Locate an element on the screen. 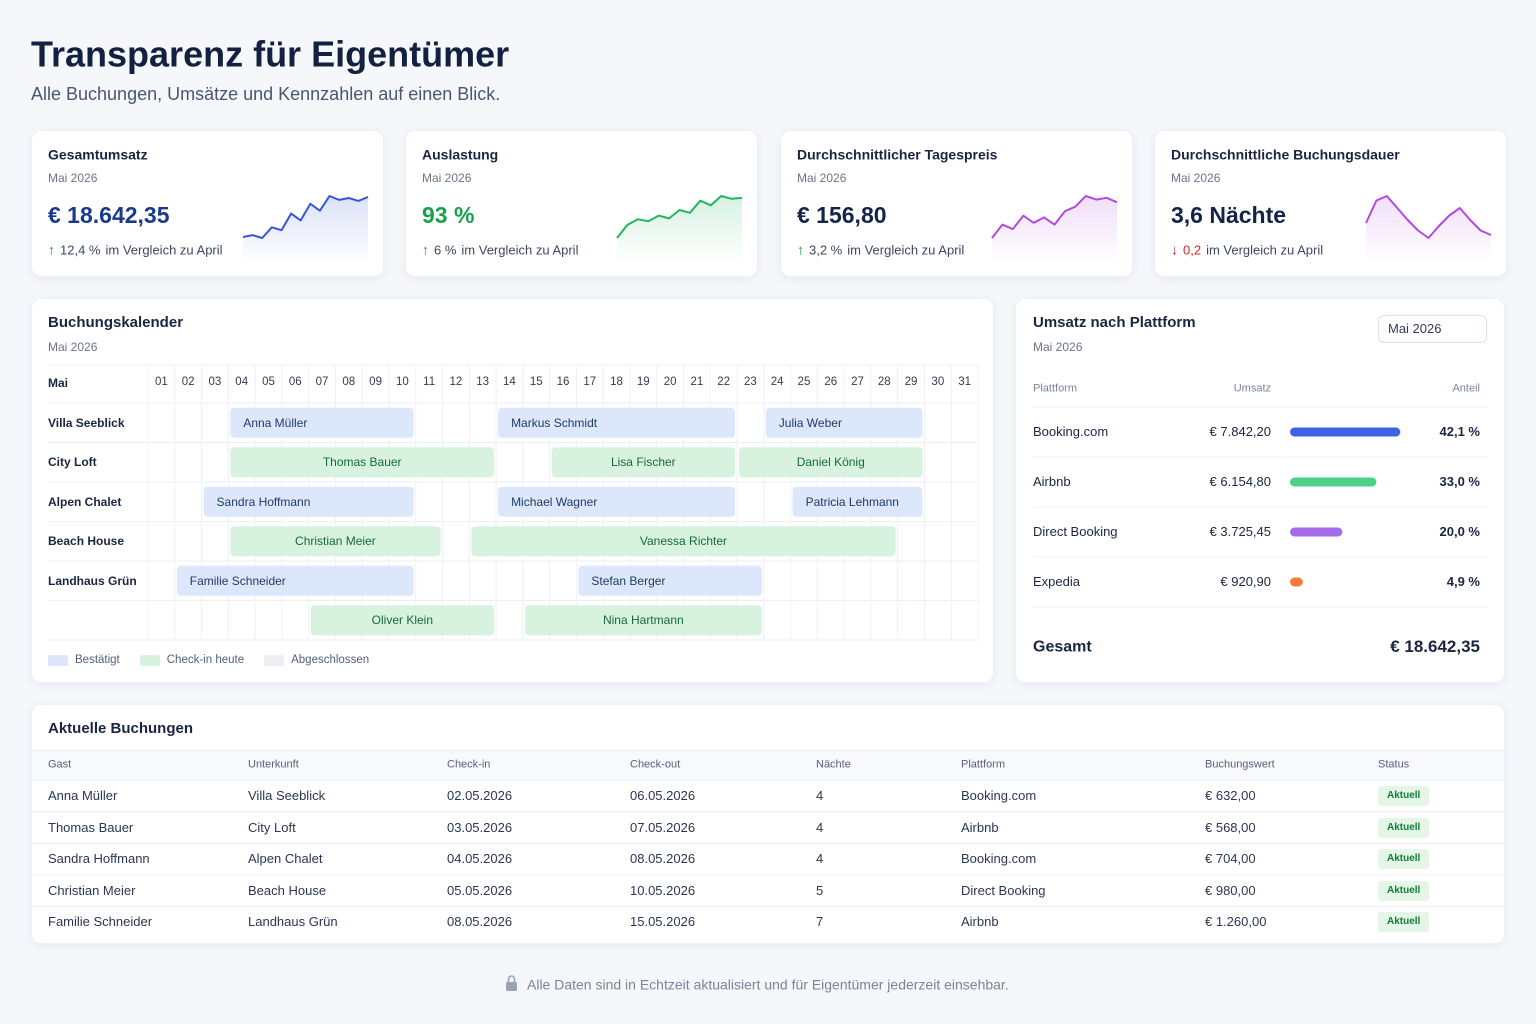  booking-guest: Lisa Fischer is located at coordinates (643, 462).